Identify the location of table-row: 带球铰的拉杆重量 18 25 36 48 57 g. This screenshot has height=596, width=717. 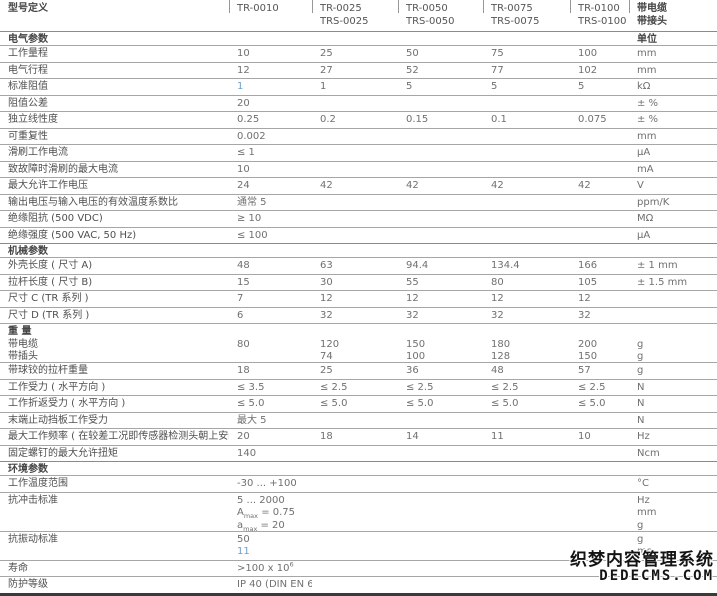
(358, 370).